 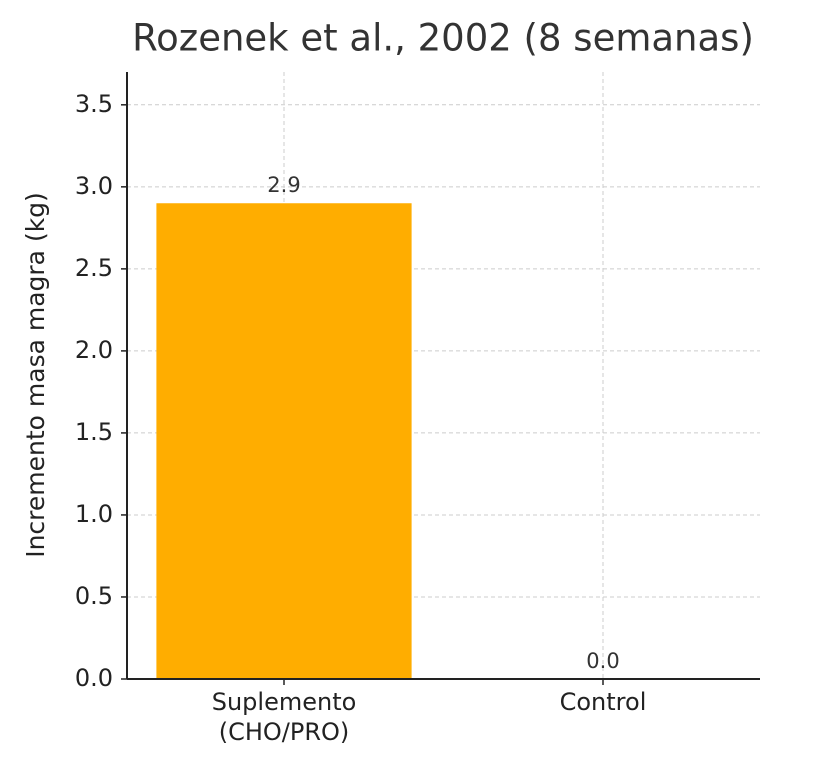 I want to click on y-tick-label: 2.5, so click(x=94, y=268).